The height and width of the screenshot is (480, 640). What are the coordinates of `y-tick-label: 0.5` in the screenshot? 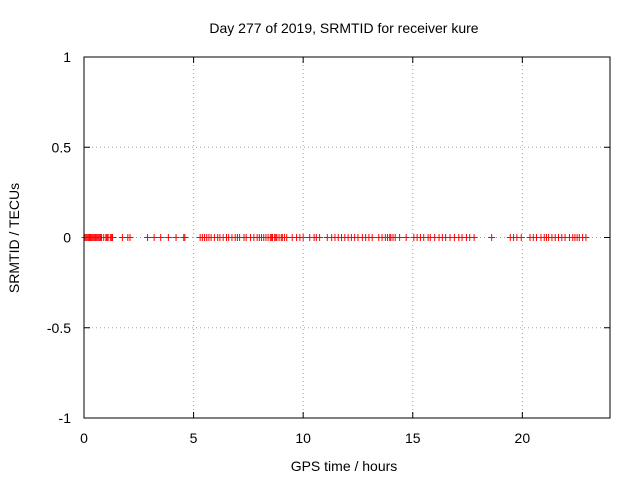 It's located at (62, 147).